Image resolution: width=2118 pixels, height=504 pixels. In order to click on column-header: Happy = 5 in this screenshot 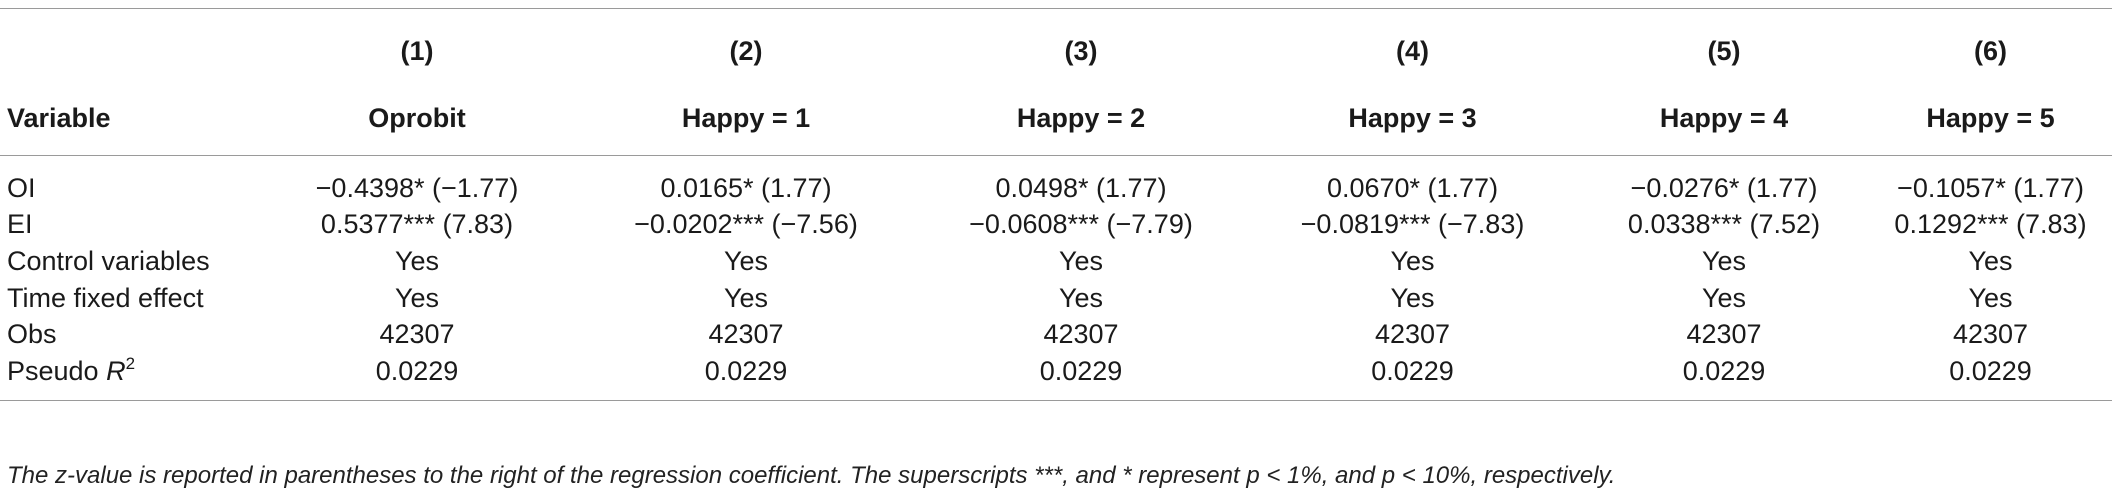, I will do `click(1990, 120)`.